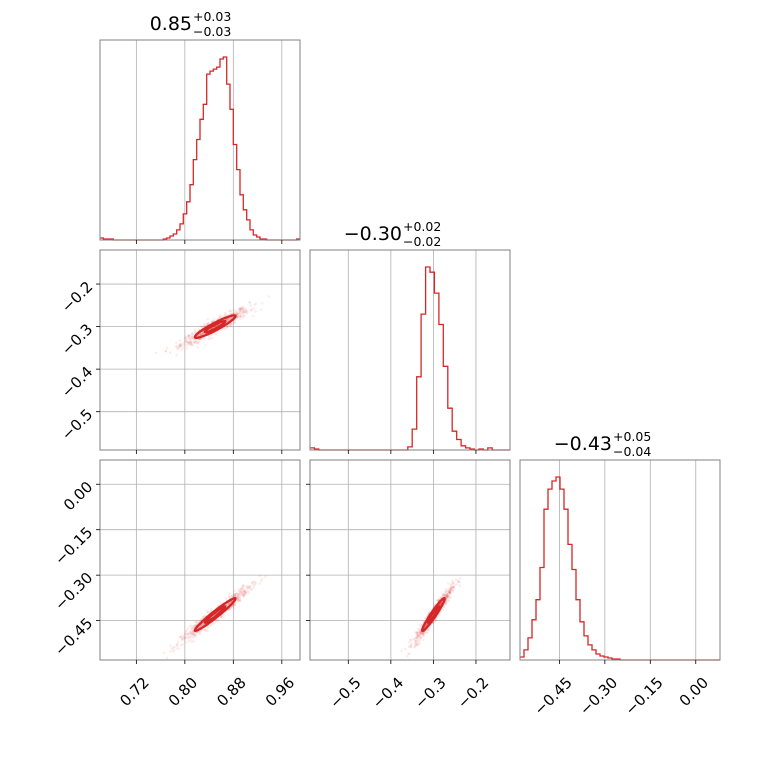 Image resolution: width=760 pixels, height=760 pixels. I want to click on title-value-1: −0.30, so click(373, 234).